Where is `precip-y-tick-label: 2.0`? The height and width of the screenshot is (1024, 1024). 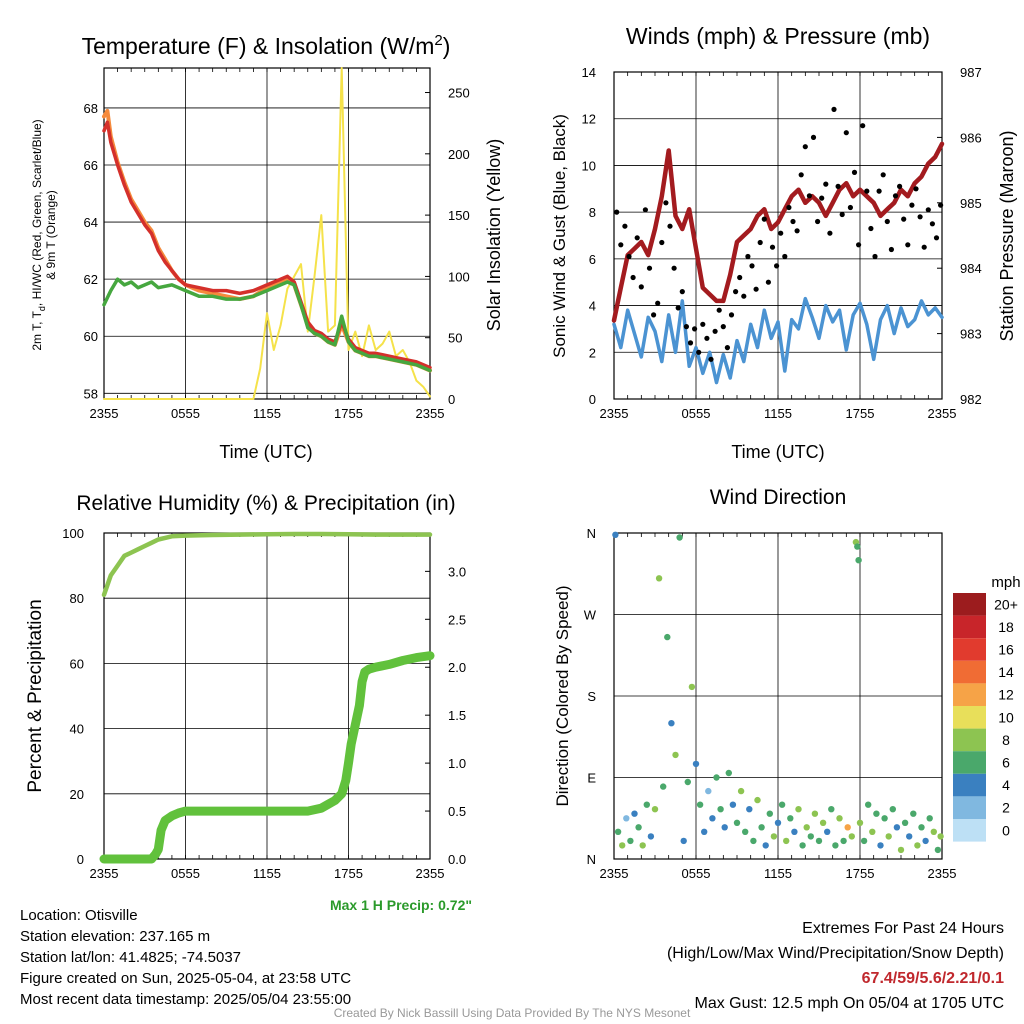
precip-y-tick-label: 2.0 is located at coordinates (457, 667).